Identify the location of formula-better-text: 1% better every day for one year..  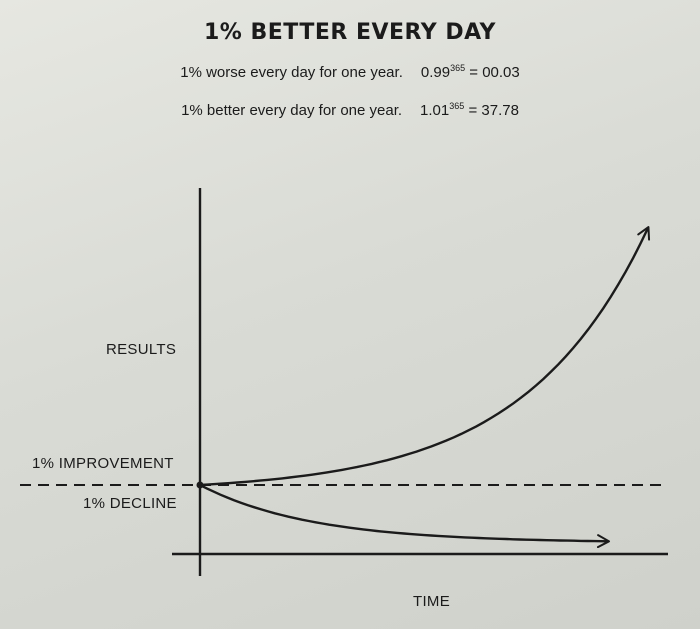
(292, 110).